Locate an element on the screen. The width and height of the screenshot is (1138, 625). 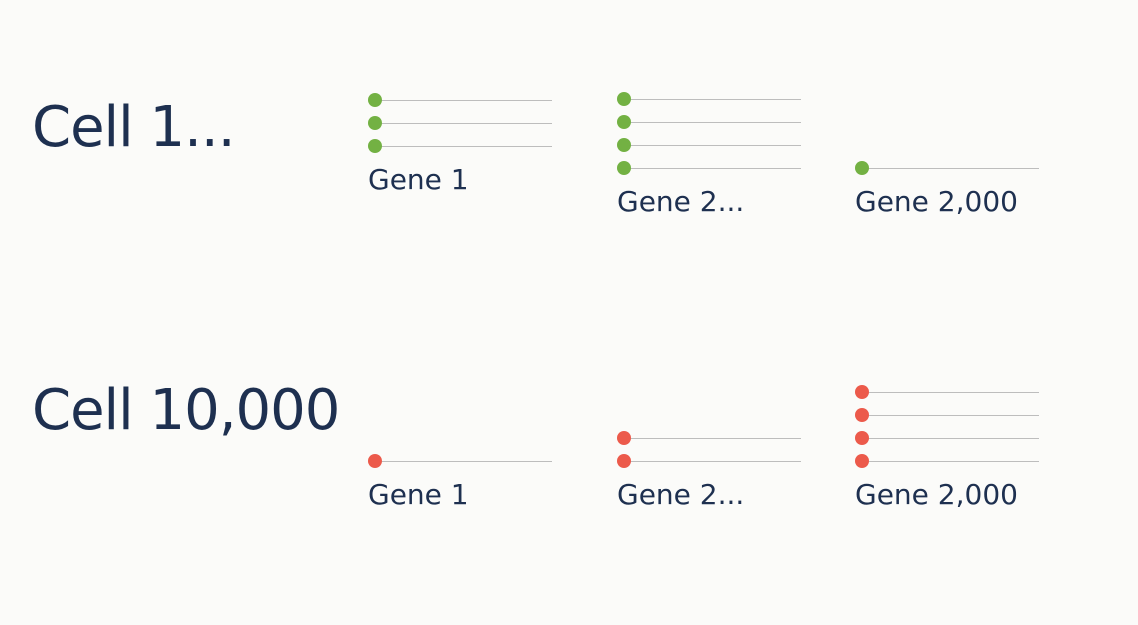
cell-10000-gene-1-label: Gene 1 is located at coordinates (418, 494).